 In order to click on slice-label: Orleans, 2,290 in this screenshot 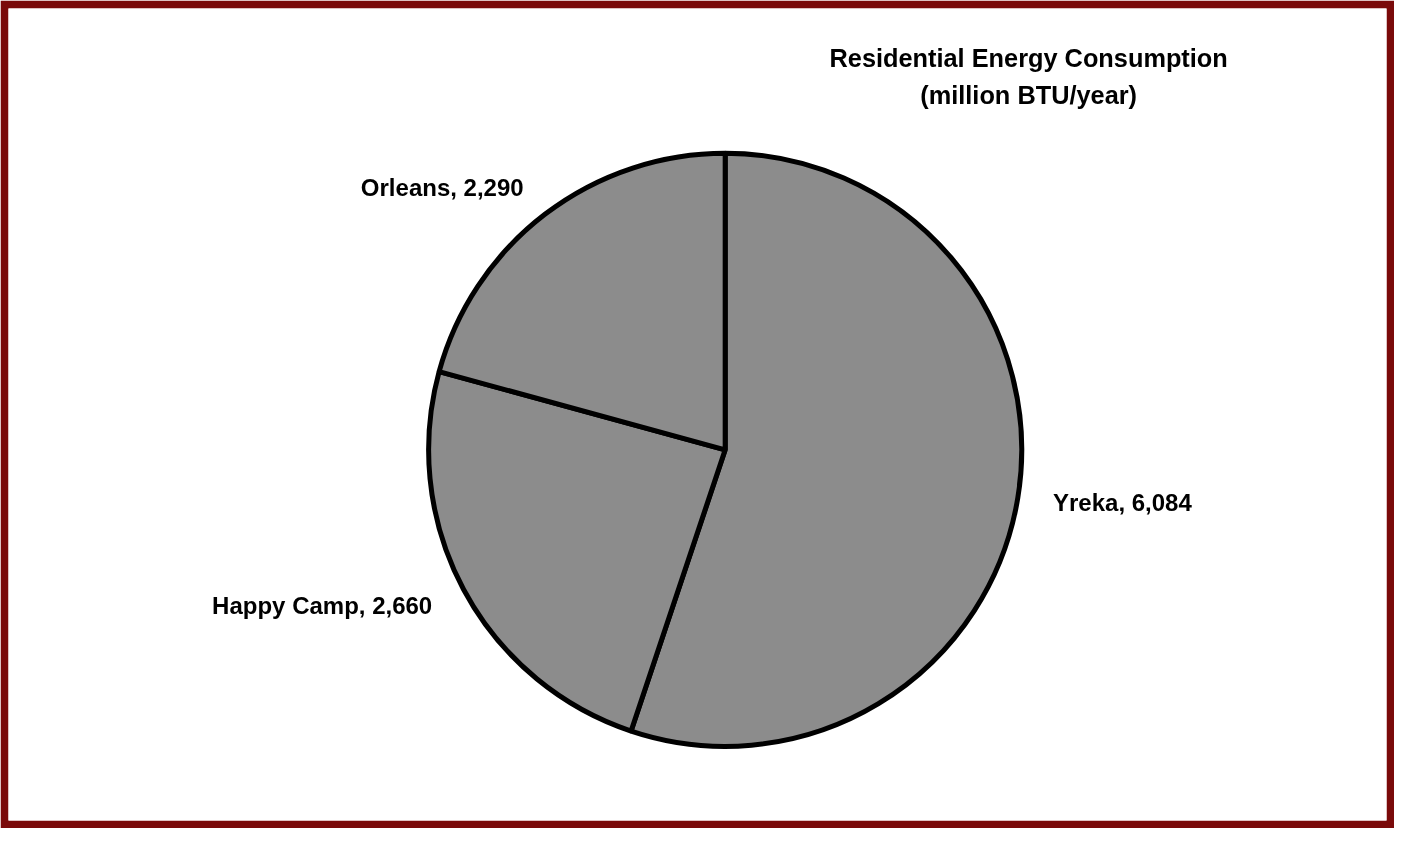, I will do `click(442, 188)`.